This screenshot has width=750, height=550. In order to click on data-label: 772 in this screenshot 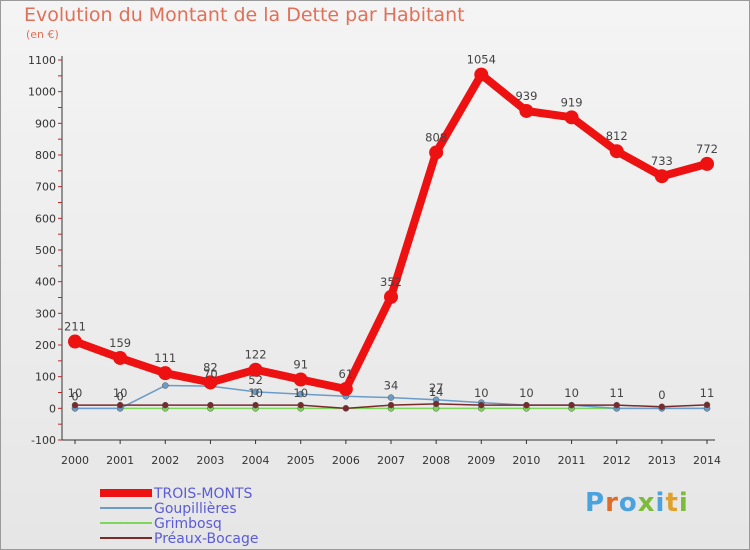, I will do `click(707, 149)`.